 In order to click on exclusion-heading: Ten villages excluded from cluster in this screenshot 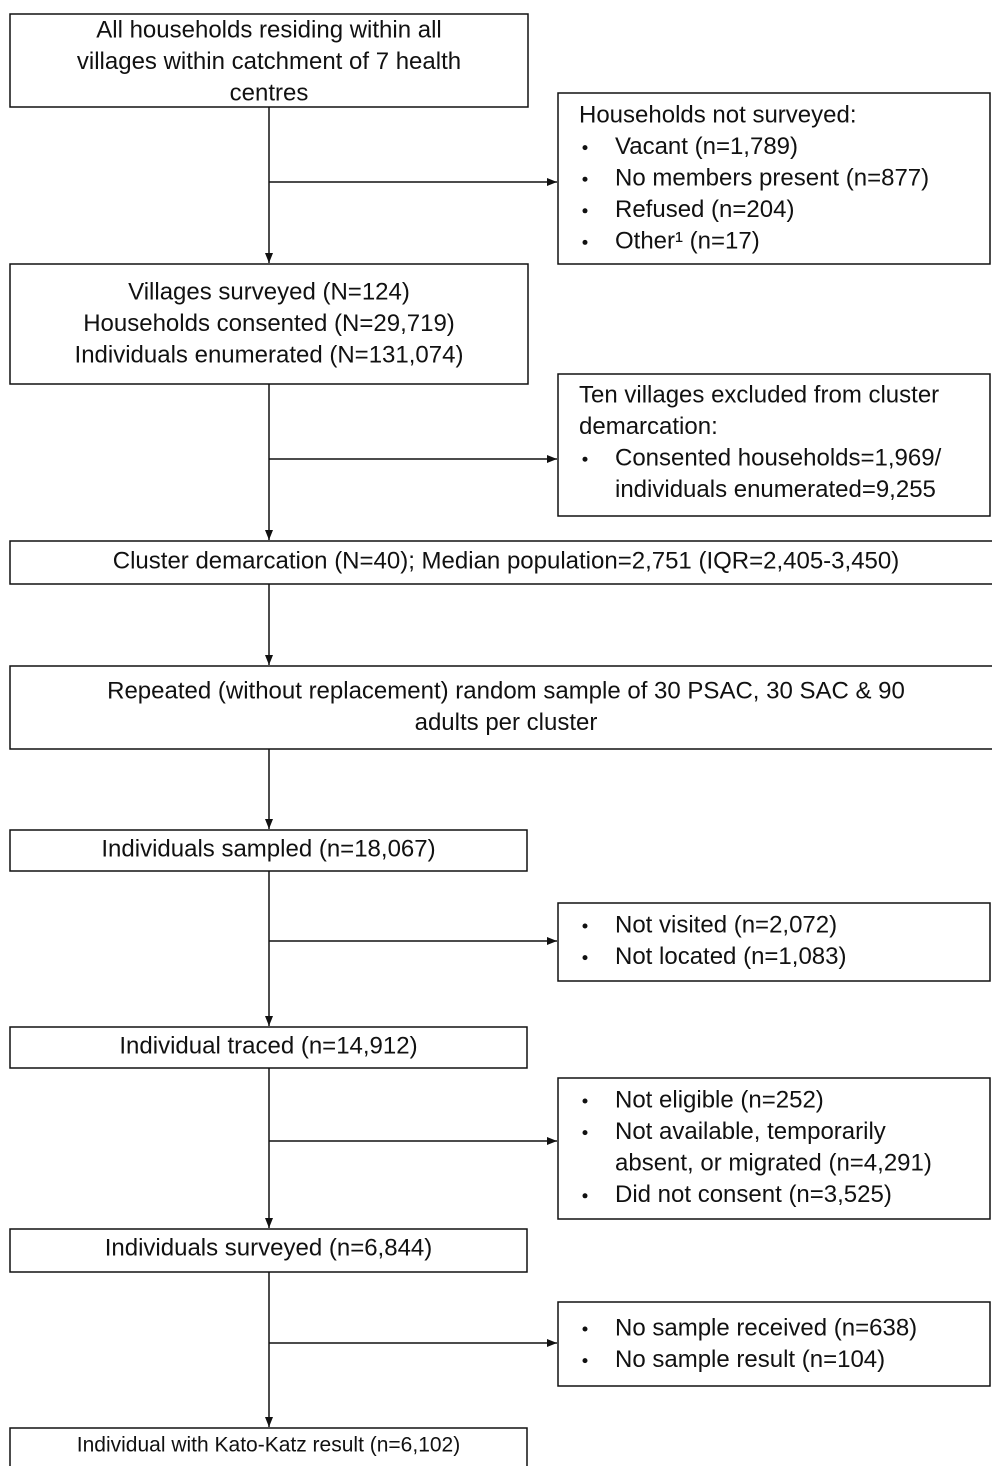, I will do `click(759, 394)`.